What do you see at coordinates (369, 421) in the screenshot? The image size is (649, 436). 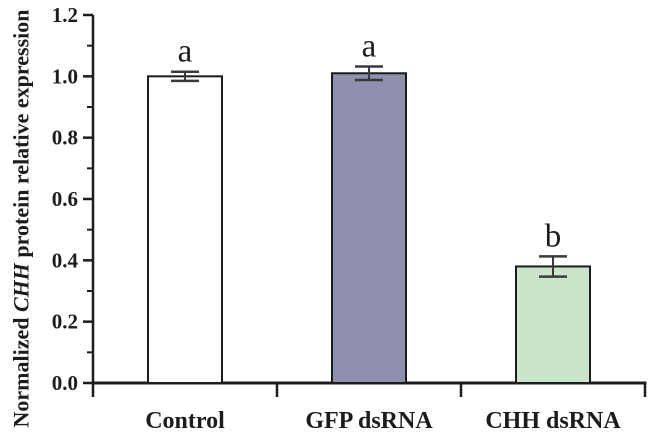 I see `x-category-label-gfp-dsrna: GFP dsRNA` at bounding box center [369, 421].